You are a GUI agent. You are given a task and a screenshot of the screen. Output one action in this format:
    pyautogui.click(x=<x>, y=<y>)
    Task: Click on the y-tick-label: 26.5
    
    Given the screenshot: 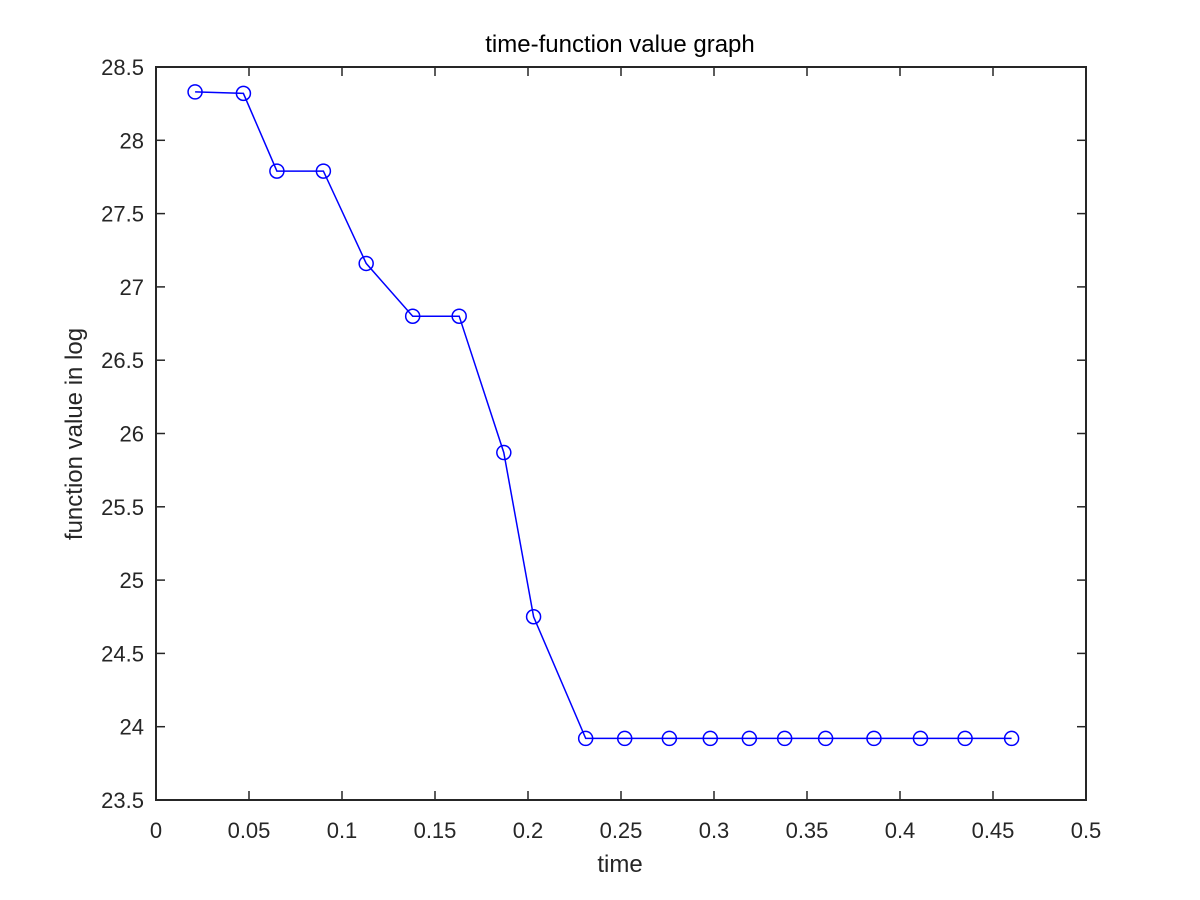 What is the action you would take?
    pyautogui.click(x=122, y=360)
    